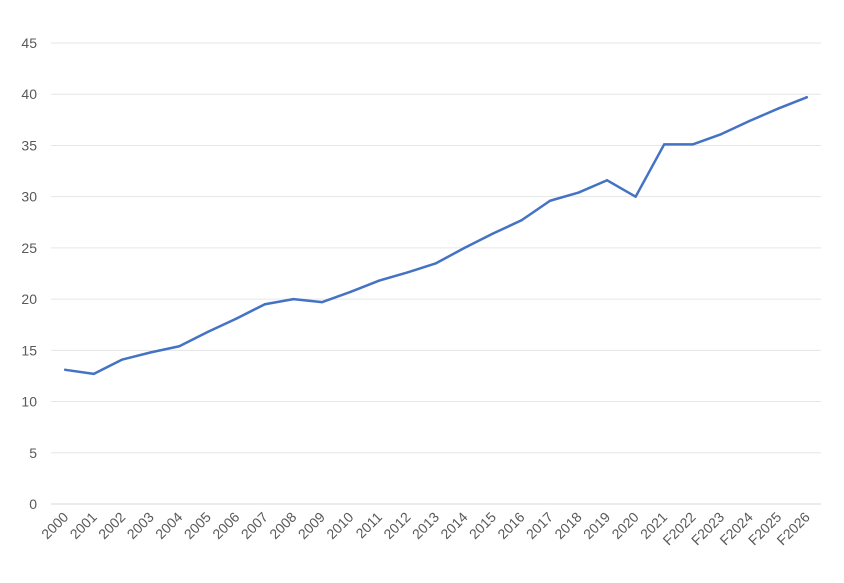  I want to click on x-tick-label: 2008, so click(282, 525).